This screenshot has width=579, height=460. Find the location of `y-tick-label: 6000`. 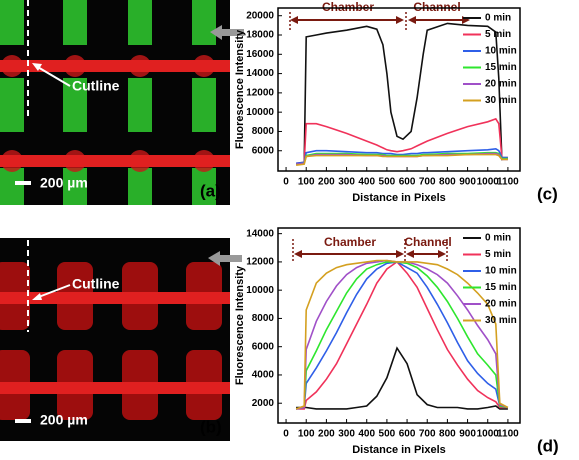

y-tick-label: 6000 is located at coordinates (263, 150).